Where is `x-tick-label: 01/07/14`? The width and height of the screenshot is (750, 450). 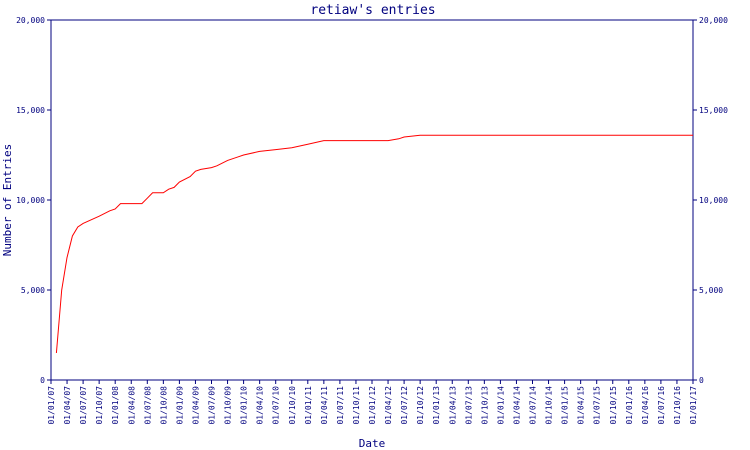 x-tick-label: 01/07/14 is located at coordinates (533, 405).